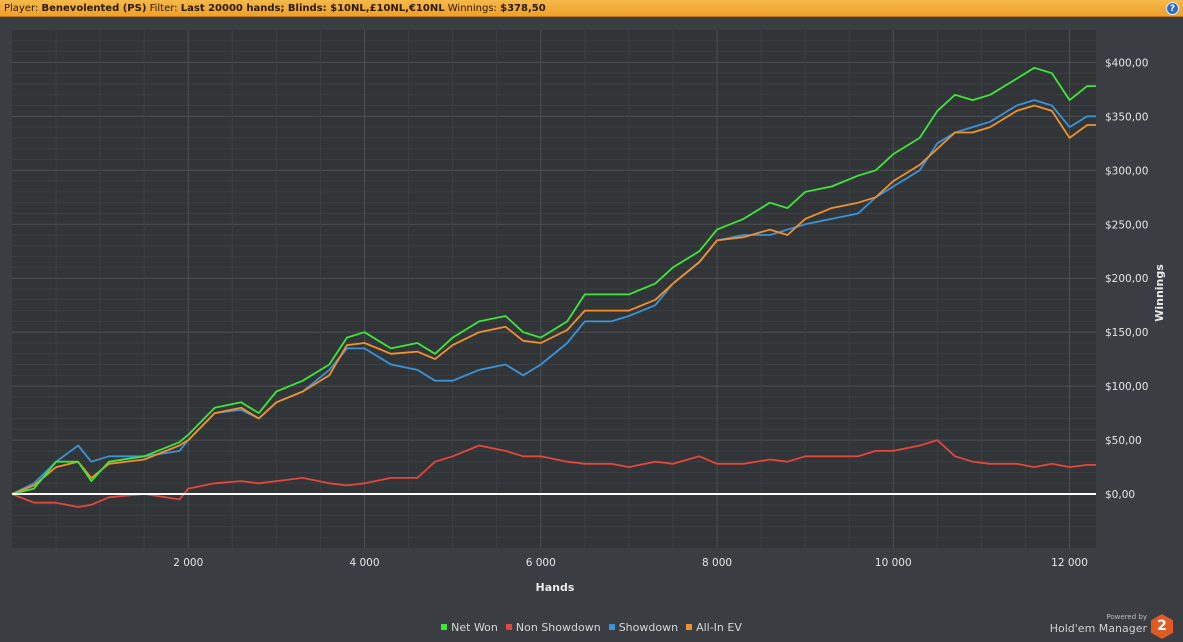  Describe the element at coordinates (474, 627) in the screenshot. I see `legend-label: Net Won` at that location.